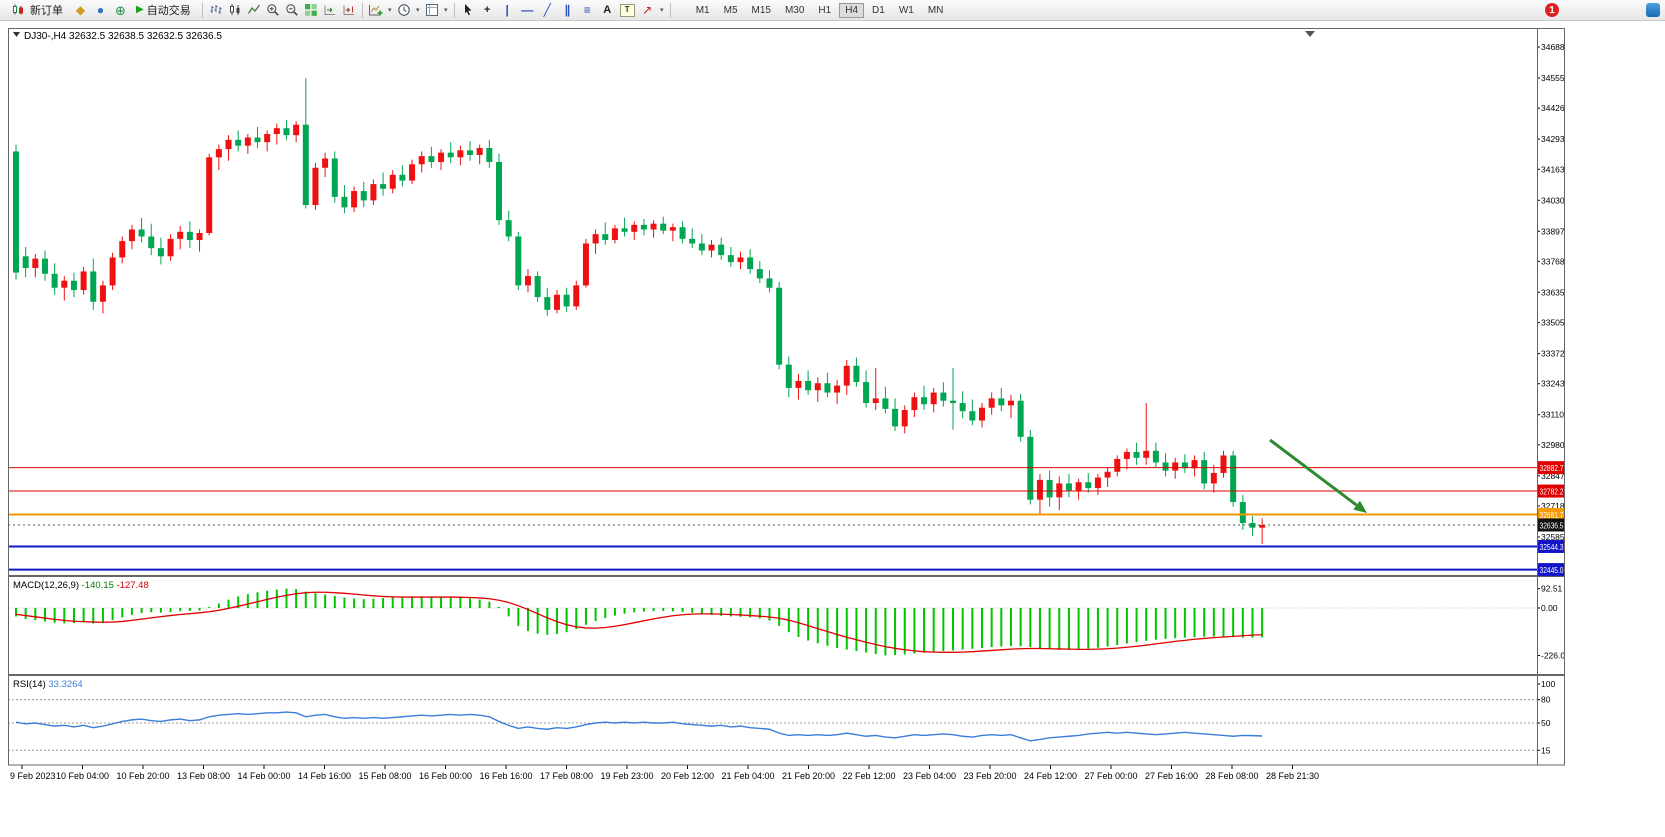 Image resolution: width=1665 pixels, height=837 pixels. I want to click on timeframe-button-m1: M1, so click(702, 10).